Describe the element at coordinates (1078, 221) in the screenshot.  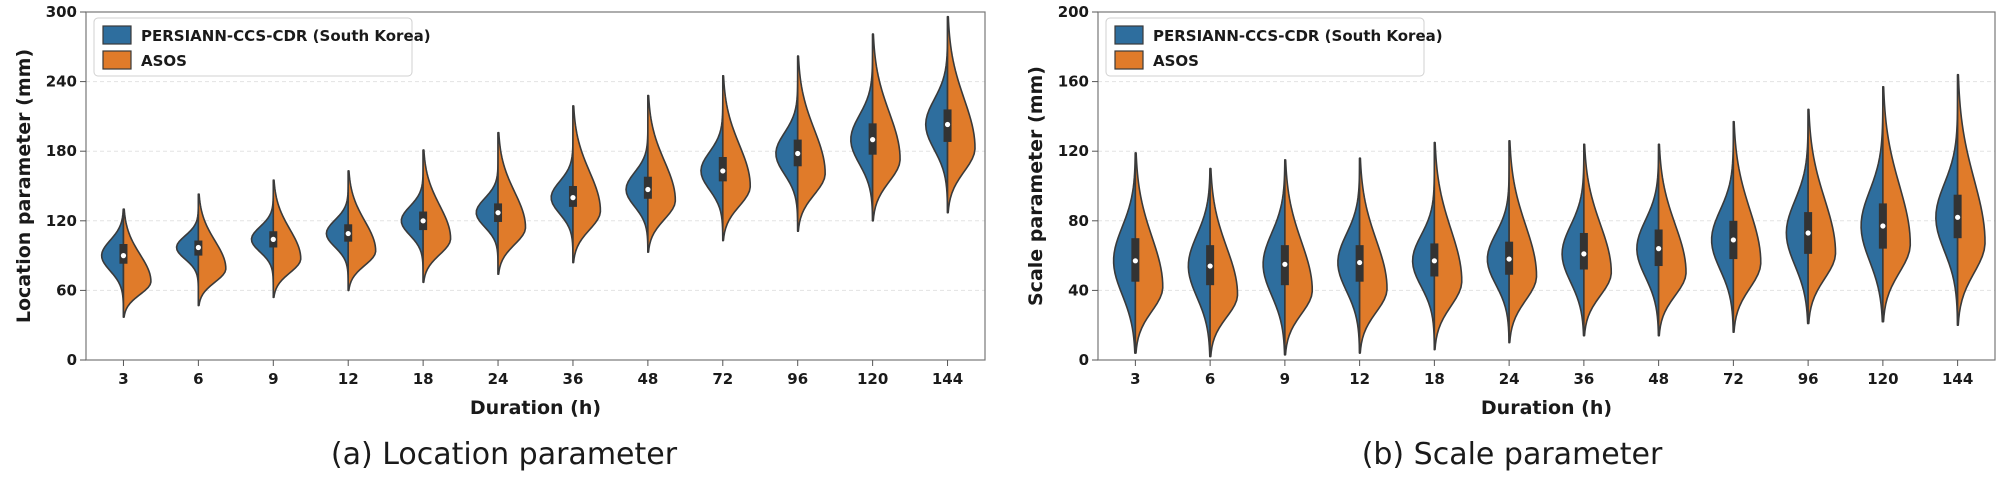
I see `y-tick-label: 80` at that location.